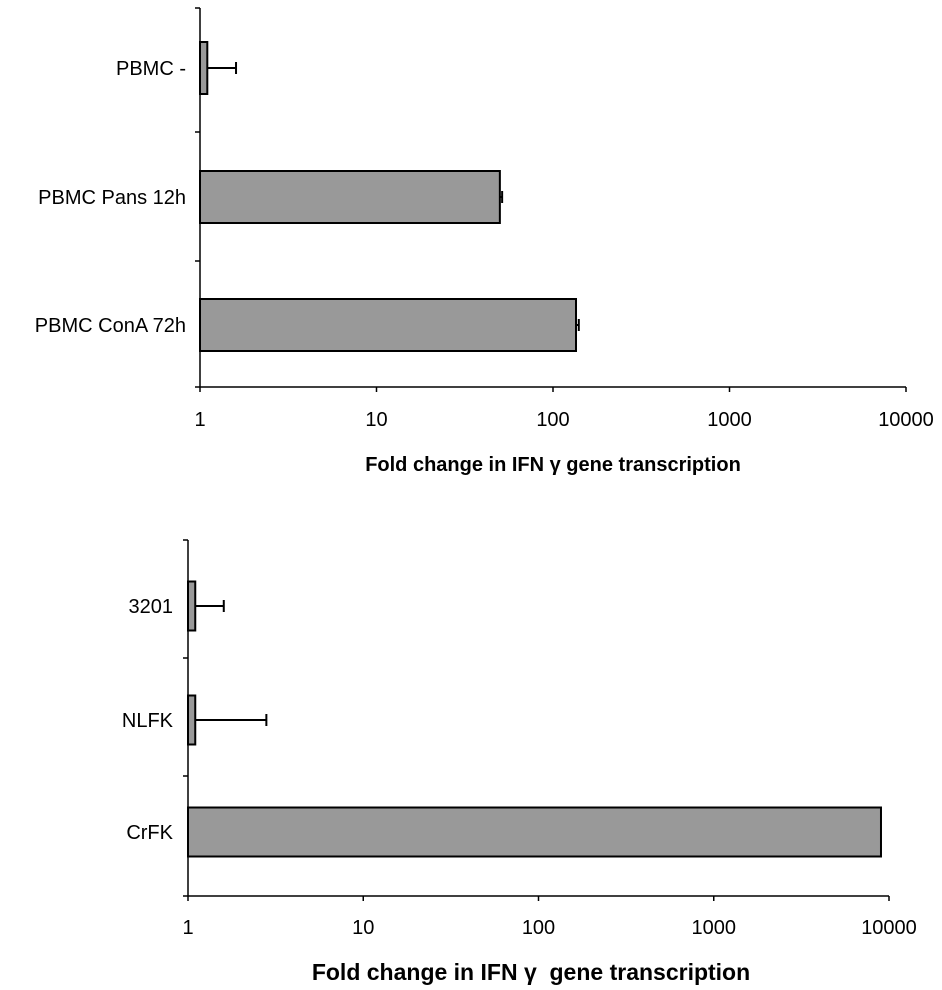 Image resolution: width=942 pixels, height=990 pixels. What do you see at coordinates (151, 607) in the screenshot?
I see `category-label-0: 3201` at bounding box center [151, 607].